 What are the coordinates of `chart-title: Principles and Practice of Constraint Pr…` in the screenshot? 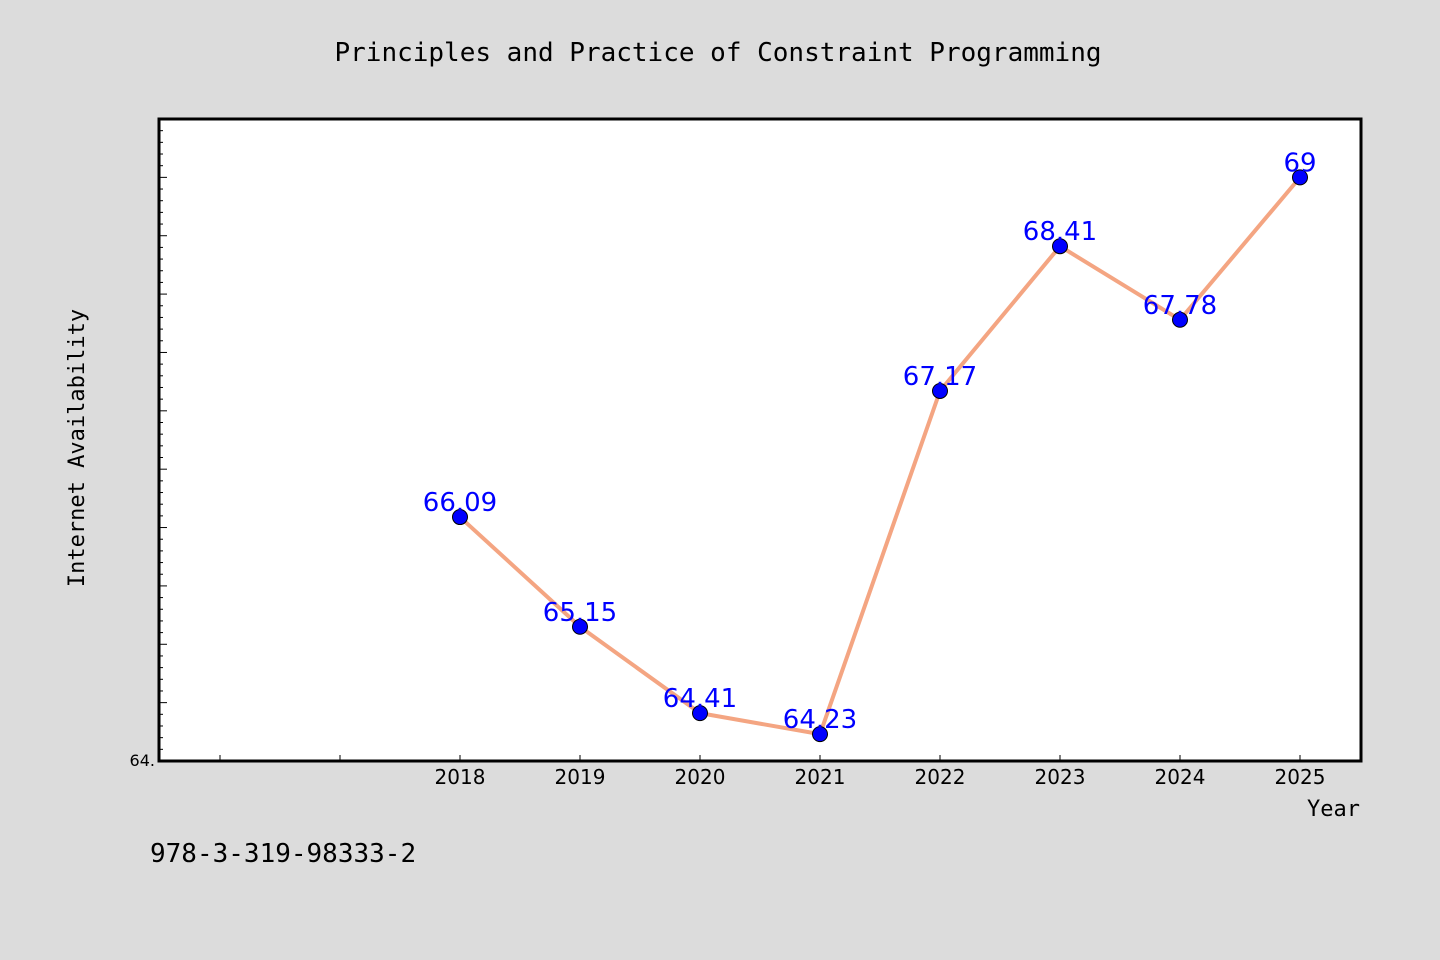 It's located at (717, 53).